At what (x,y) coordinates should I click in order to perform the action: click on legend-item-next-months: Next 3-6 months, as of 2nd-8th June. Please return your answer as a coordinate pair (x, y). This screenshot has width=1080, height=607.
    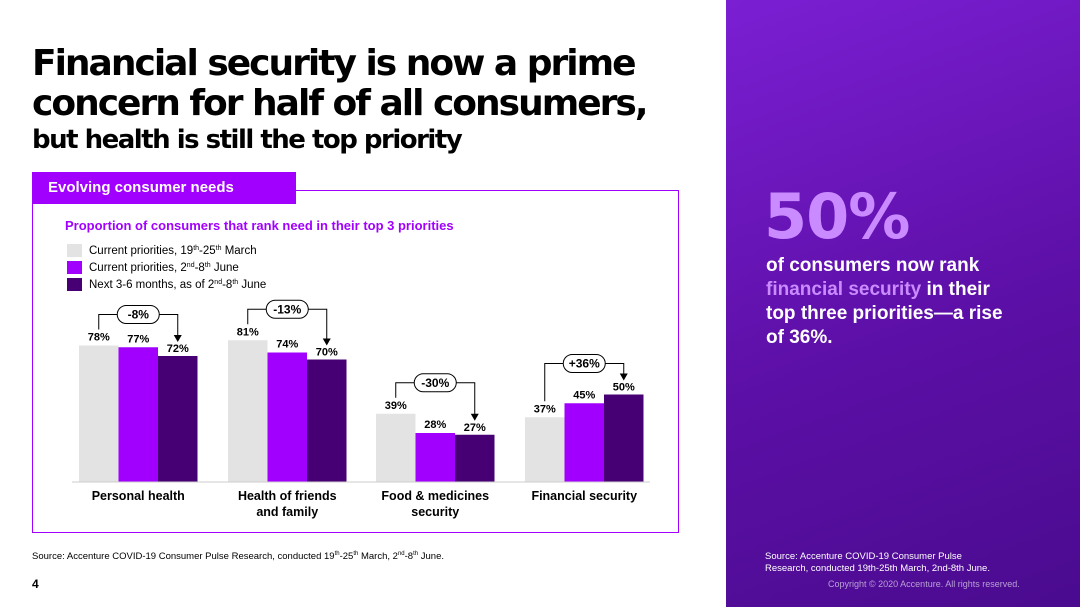
    Looking at the image, I should click on (166, 284).